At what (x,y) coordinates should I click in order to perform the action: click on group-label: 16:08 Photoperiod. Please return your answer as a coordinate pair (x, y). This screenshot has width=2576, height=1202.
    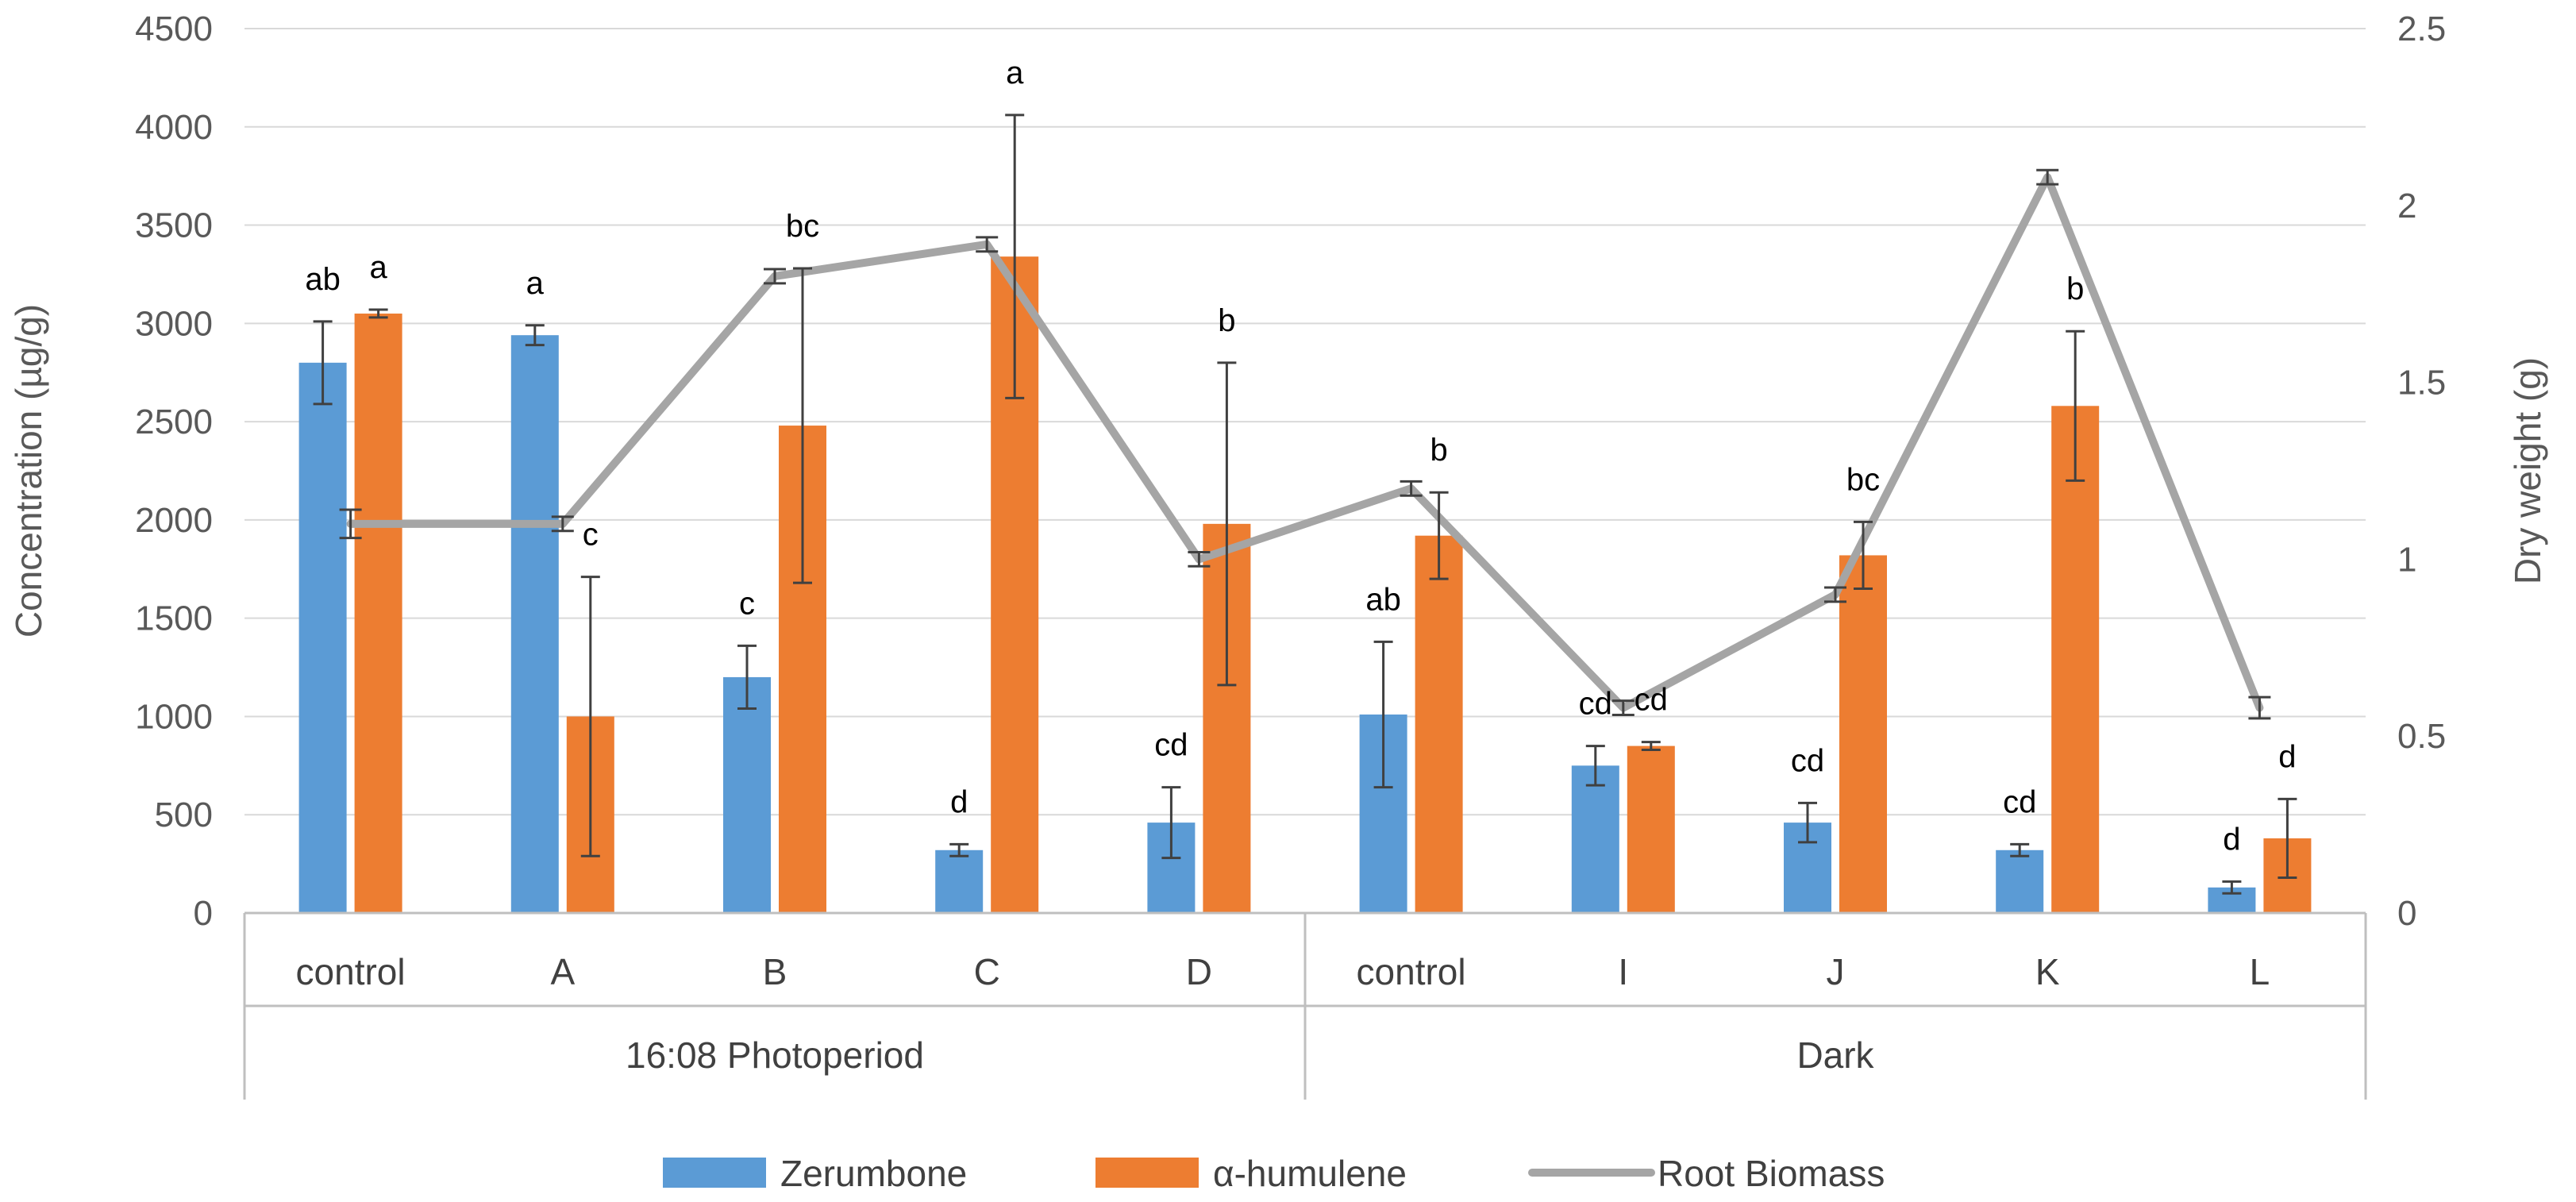
    Looking at the image, I should click on (775, 1055).